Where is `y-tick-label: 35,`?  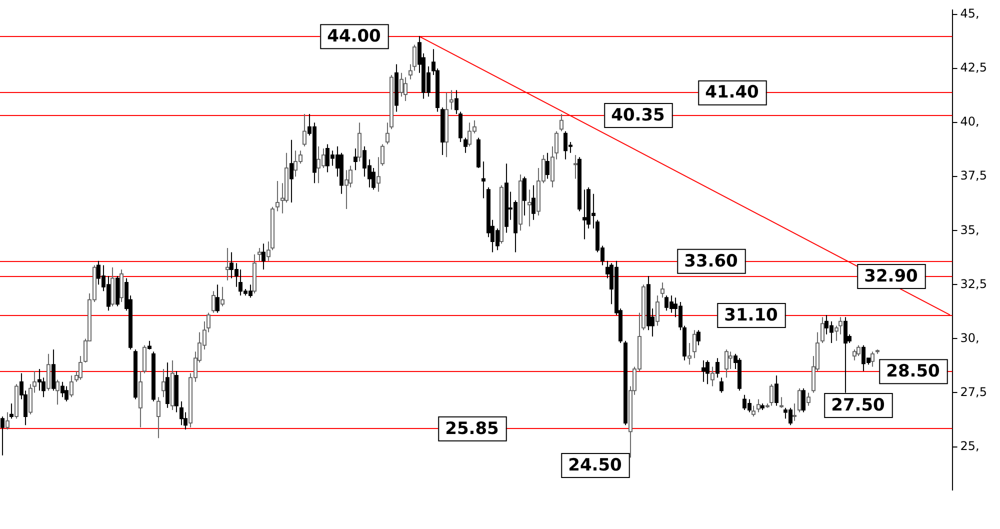
y-tick-label: 35, is located at coordinates (970, 229).